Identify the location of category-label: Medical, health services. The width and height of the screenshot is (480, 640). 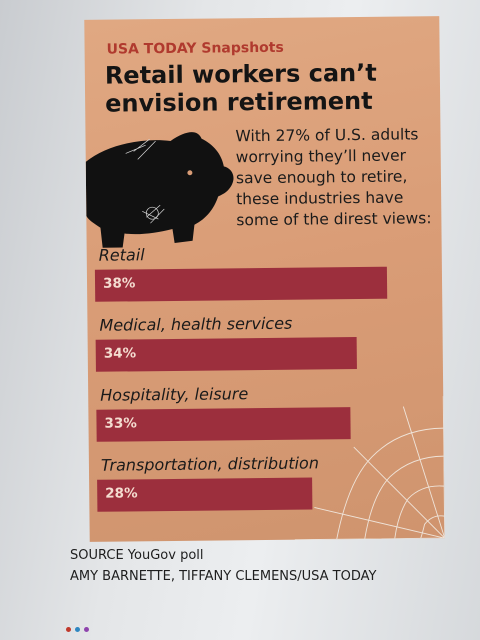
(196, 324).